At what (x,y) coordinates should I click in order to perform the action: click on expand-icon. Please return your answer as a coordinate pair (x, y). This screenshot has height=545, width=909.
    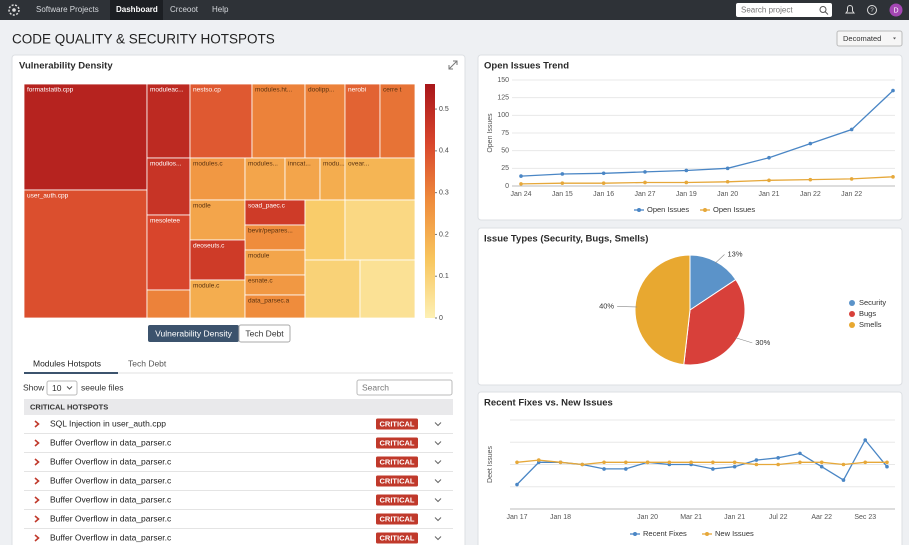
    Looking at the image, I should click on (453, 65).